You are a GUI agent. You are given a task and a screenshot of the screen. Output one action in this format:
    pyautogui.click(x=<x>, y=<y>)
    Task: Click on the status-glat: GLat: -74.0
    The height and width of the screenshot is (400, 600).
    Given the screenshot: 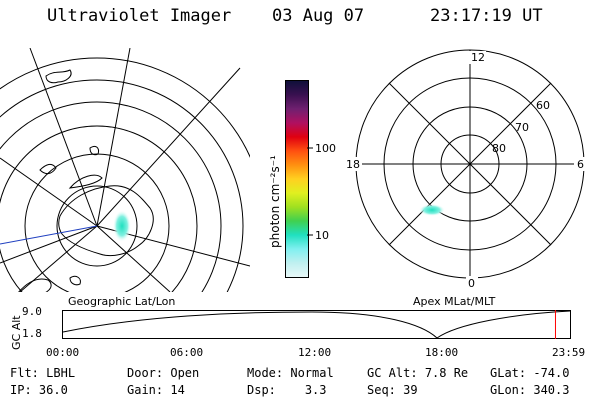 What is the action you would take?
    pyautogui.click(x=530, y=373)
    